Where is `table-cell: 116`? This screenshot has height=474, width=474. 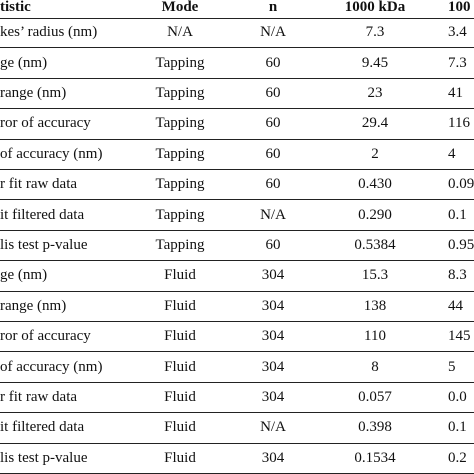
table-cell: 116 is located at coordinates (459, 123).